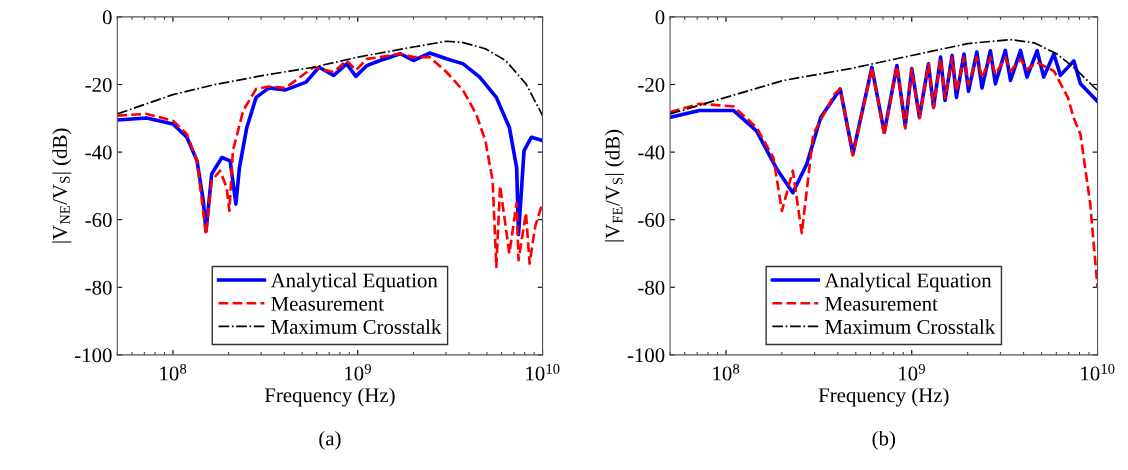 The height and width of the screenshot is (470, 1128). Describe the element at coordinates (614, 185) in the screenshot. I see `y-axis-title: |V$_{FE}$/V$_{S}$| (dB)` at that location.